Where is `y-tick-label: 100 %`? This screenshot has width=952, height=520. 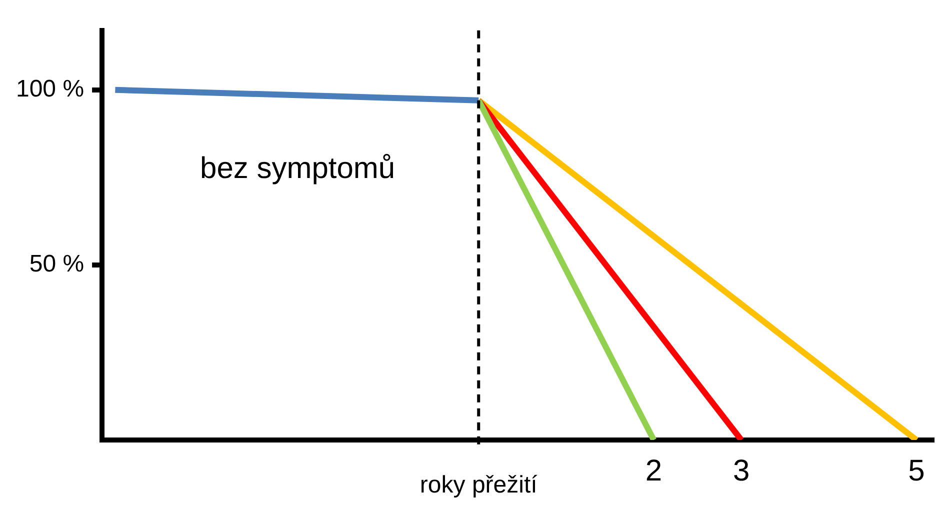 y-tick-label: 100 % is located at coordinates (50, 89).